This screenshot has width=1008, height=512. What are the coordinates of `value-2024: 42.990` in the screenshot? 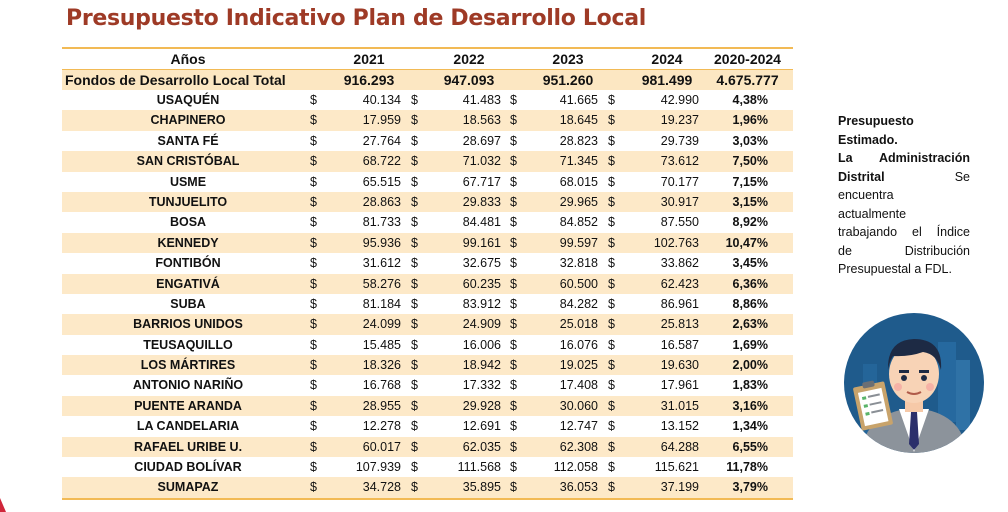 It's located at (679, 100).